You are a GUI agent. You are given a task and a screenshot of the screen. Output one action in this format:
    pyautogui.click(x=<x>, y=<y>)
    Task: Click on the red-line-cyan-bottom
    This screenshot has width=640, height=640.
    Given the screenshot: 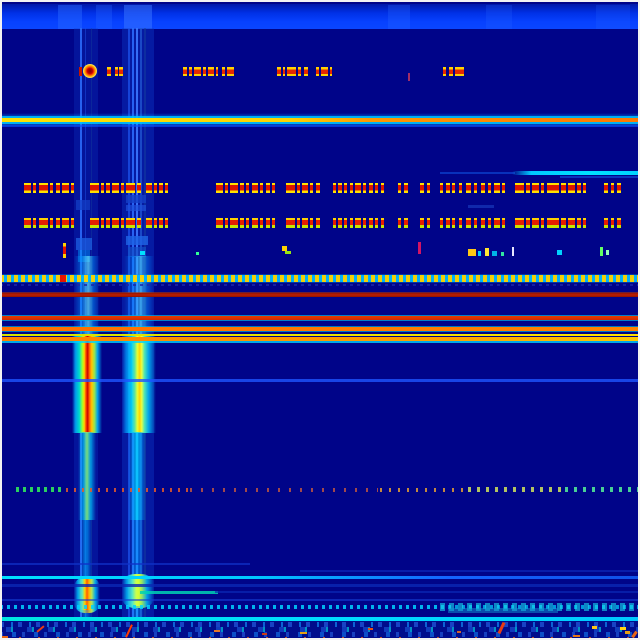 What is the action you would take?
    pyautogui.click(x=320, y=320)
    